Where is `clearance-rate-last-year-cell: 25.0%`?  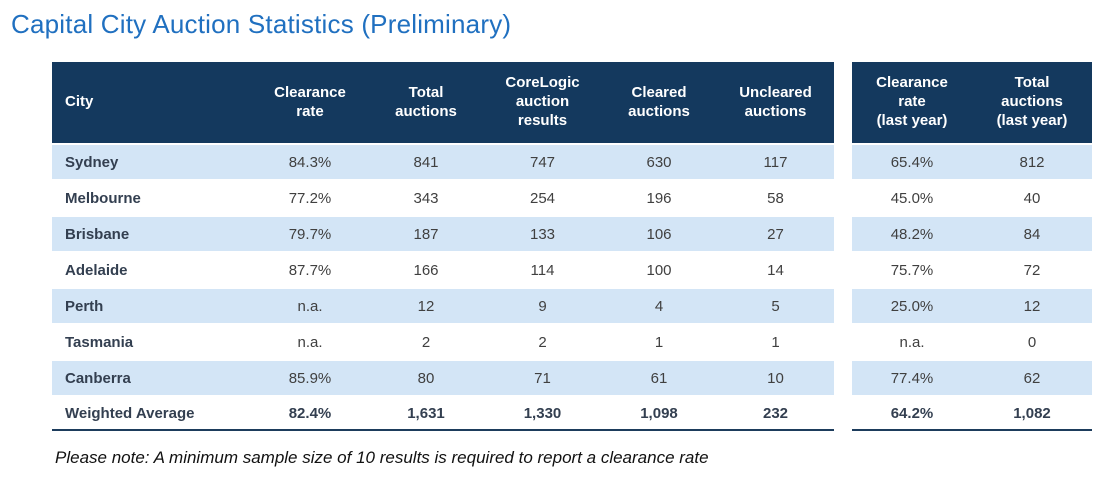
clearance-rate-last-year-cell: 25.0% is located at coordinates (912, 306).